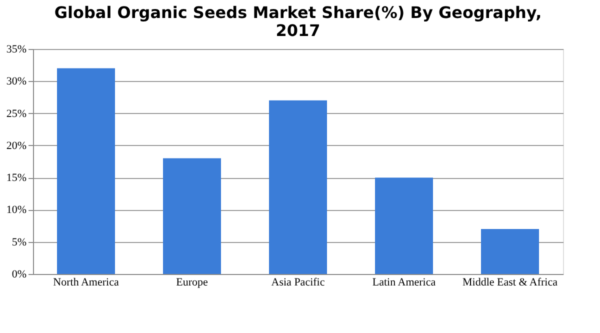  Describe the element at coordinates (16, 210) in the screenshot. I see `y-tick-label: 10%` at that location.